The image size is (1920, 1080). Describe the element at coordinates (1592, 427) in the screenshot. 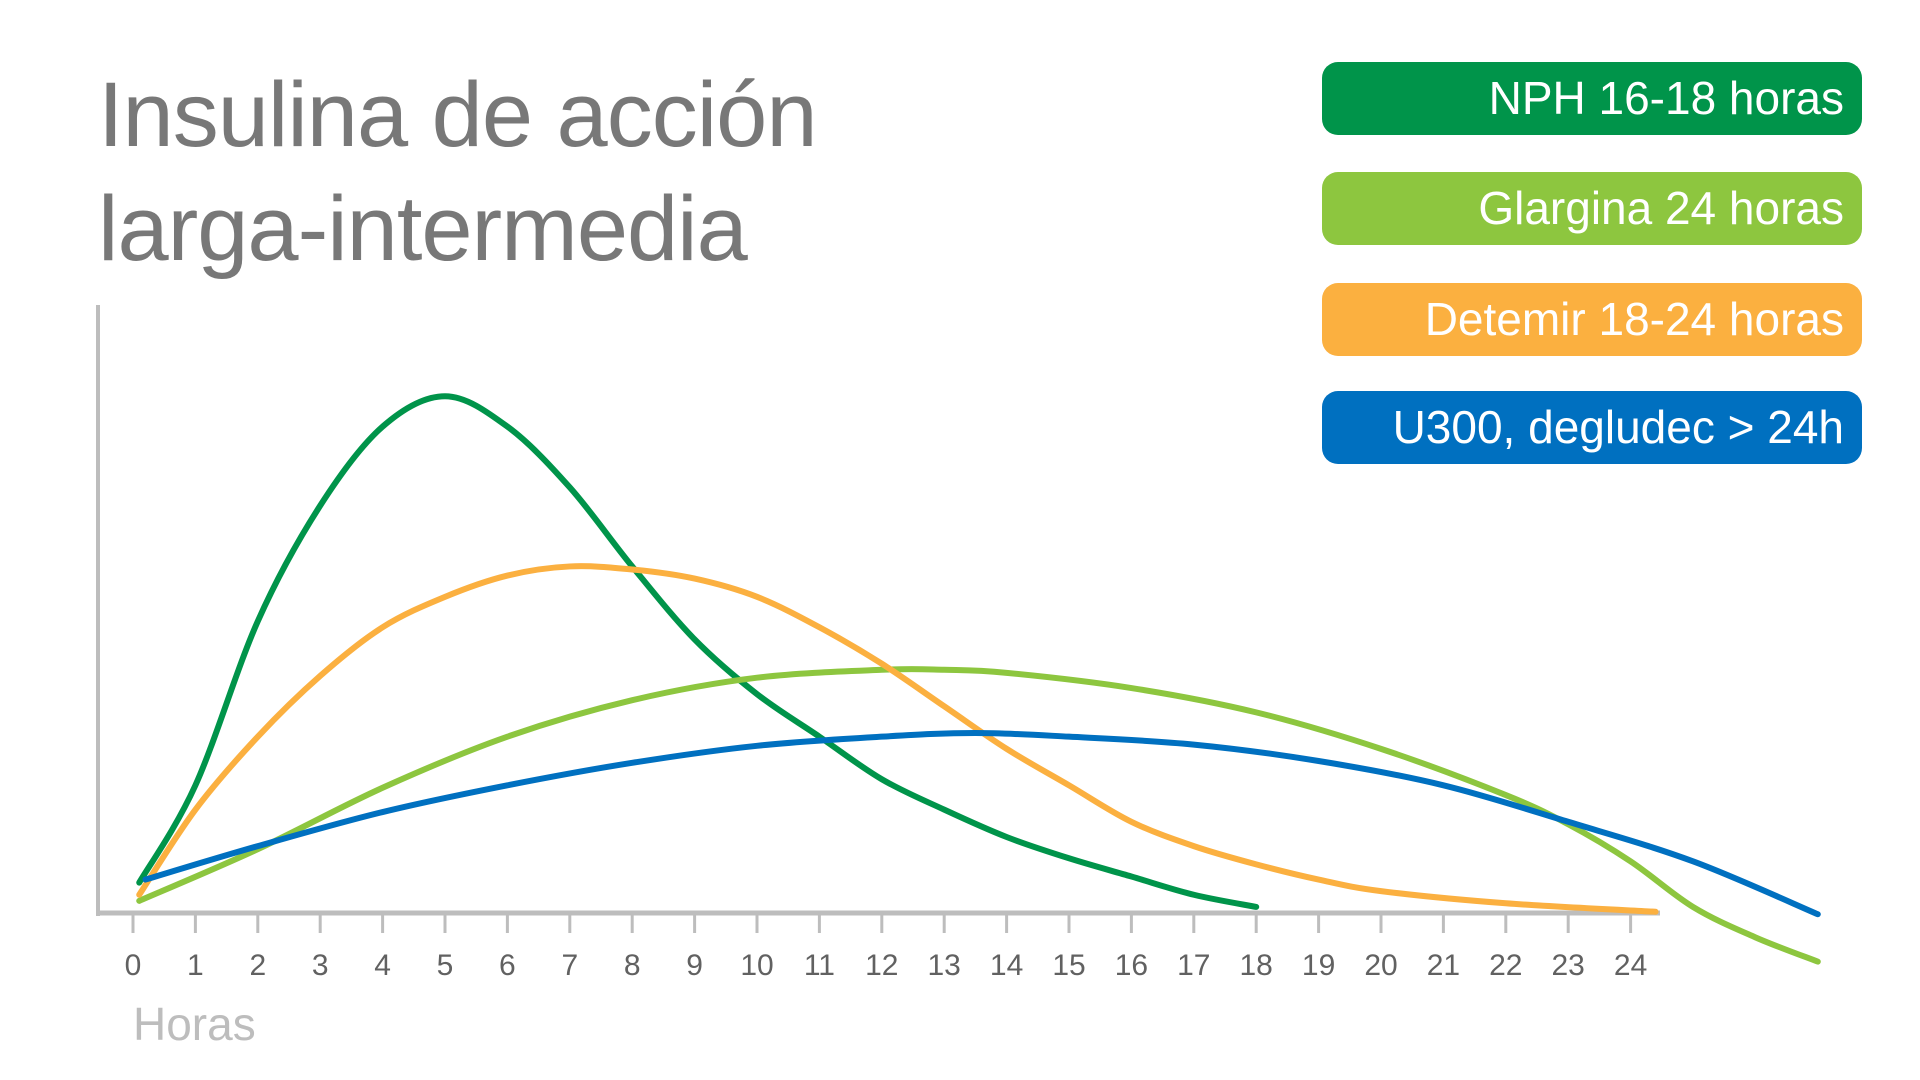

I see `legend-u300: U300, degludec > 24h` at that location.